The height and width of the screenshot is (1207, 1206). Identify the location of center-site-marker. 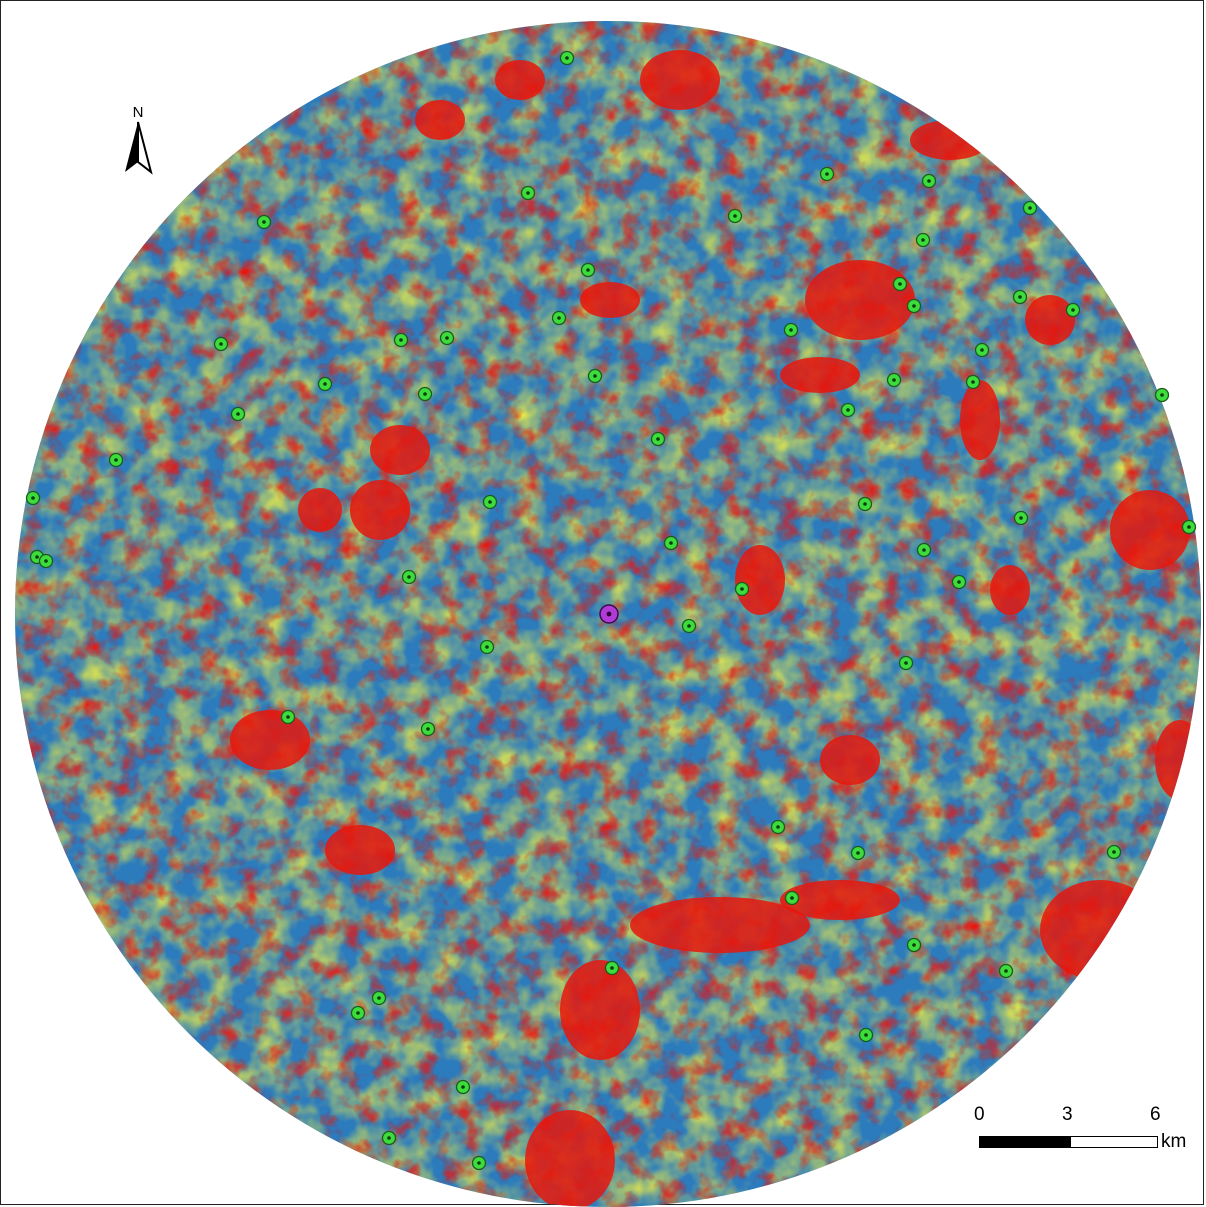
(609, 614).